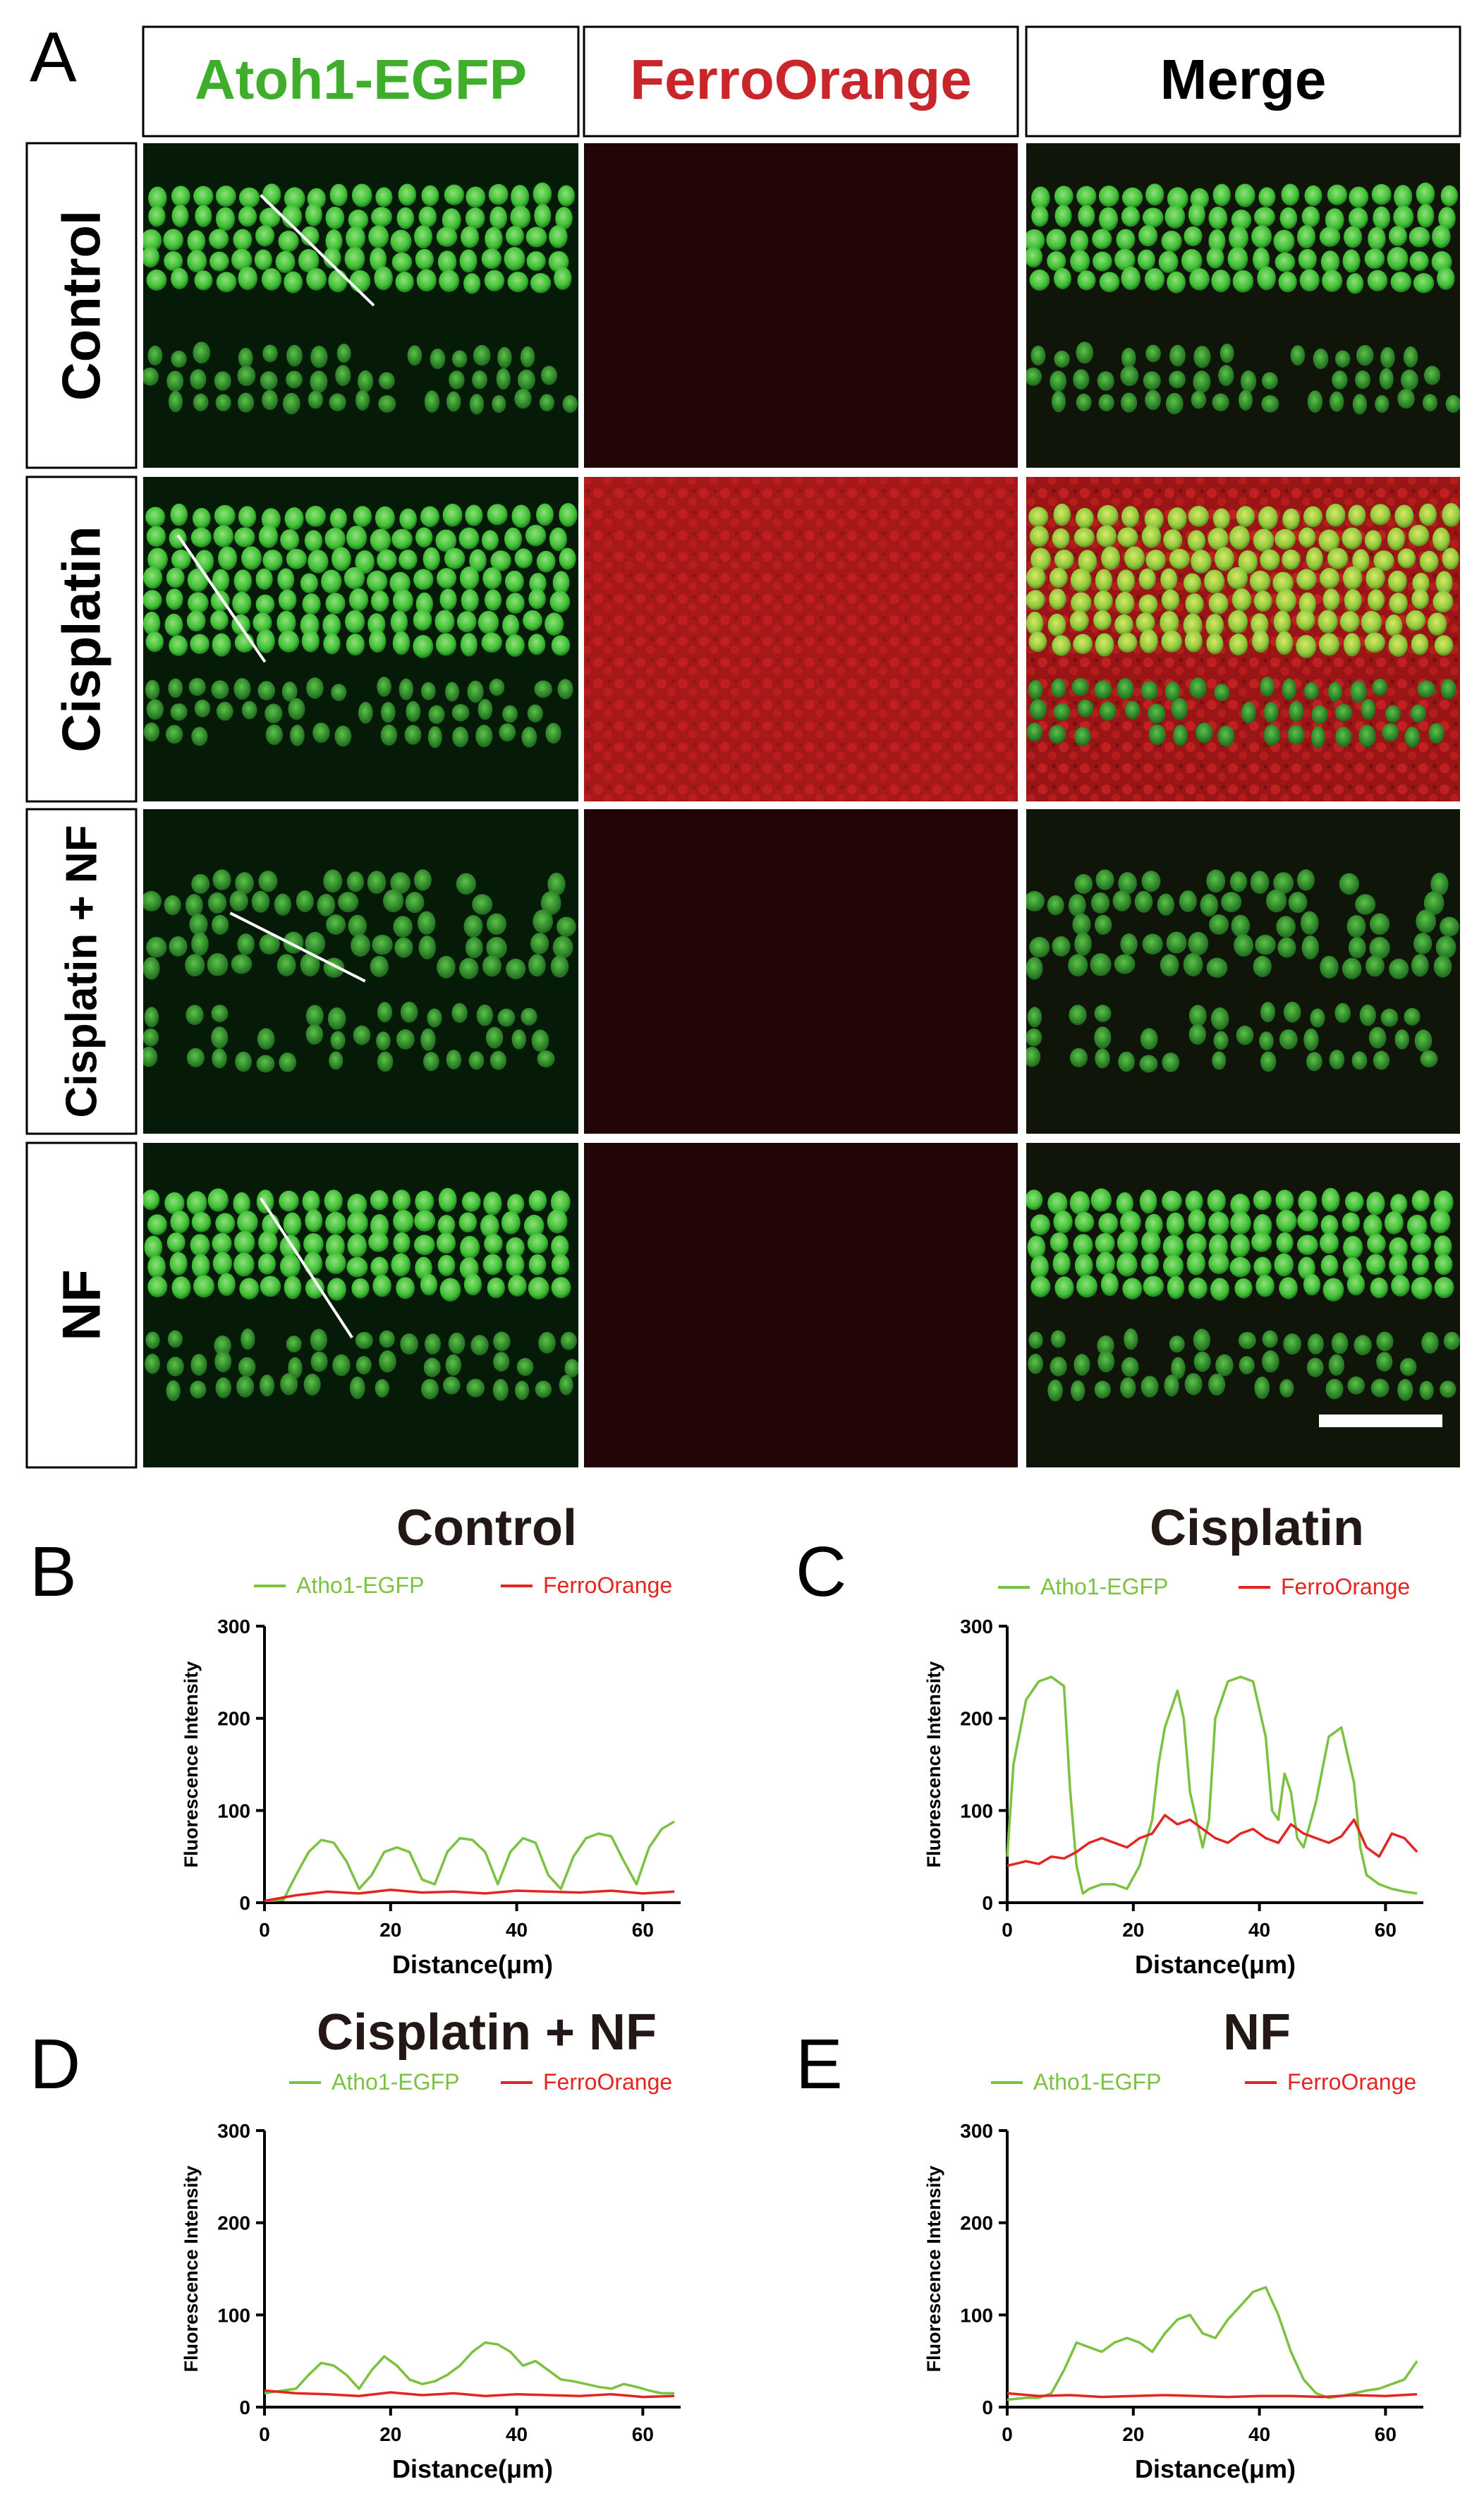  What do you see at coordinates (486, 1528) in the screenshot?
I see `chart-title: Control` at bounding box center [486, 1528].